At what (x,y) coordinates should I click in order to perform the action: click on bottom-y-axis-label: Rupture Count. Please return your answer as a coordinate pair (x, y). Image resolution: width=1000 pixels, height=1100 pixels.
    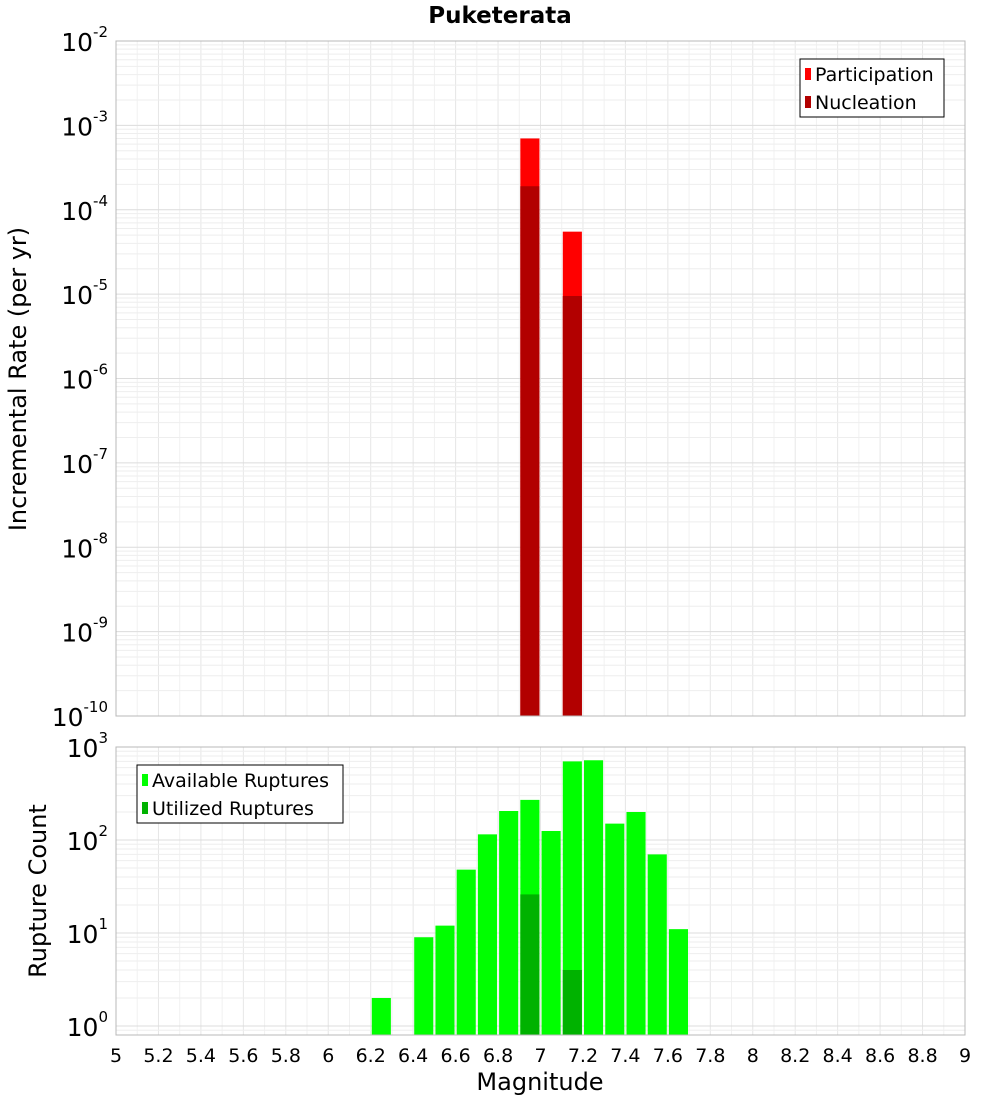
    Looking at the image, I should click on (38, 891).